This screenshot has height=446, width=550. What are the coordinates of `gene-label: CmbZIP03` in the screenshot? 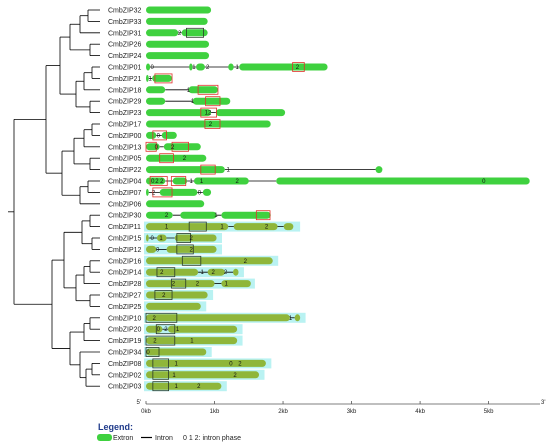 It's located at (125, 387).